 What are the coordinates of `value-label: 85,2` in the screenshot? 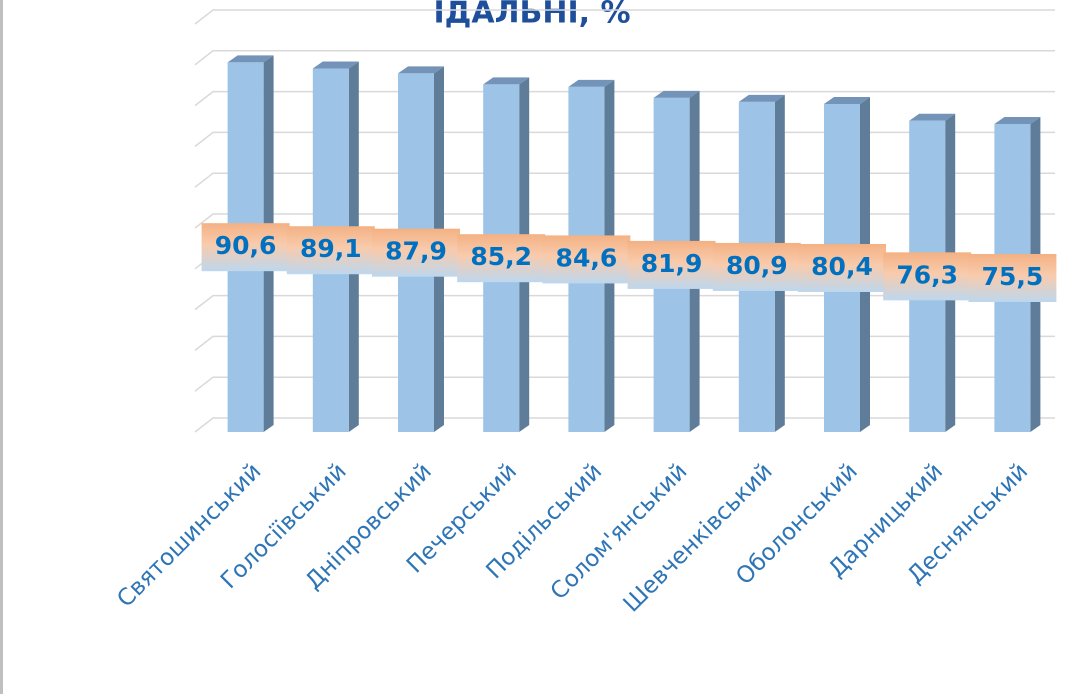 It's located at (501, 256).